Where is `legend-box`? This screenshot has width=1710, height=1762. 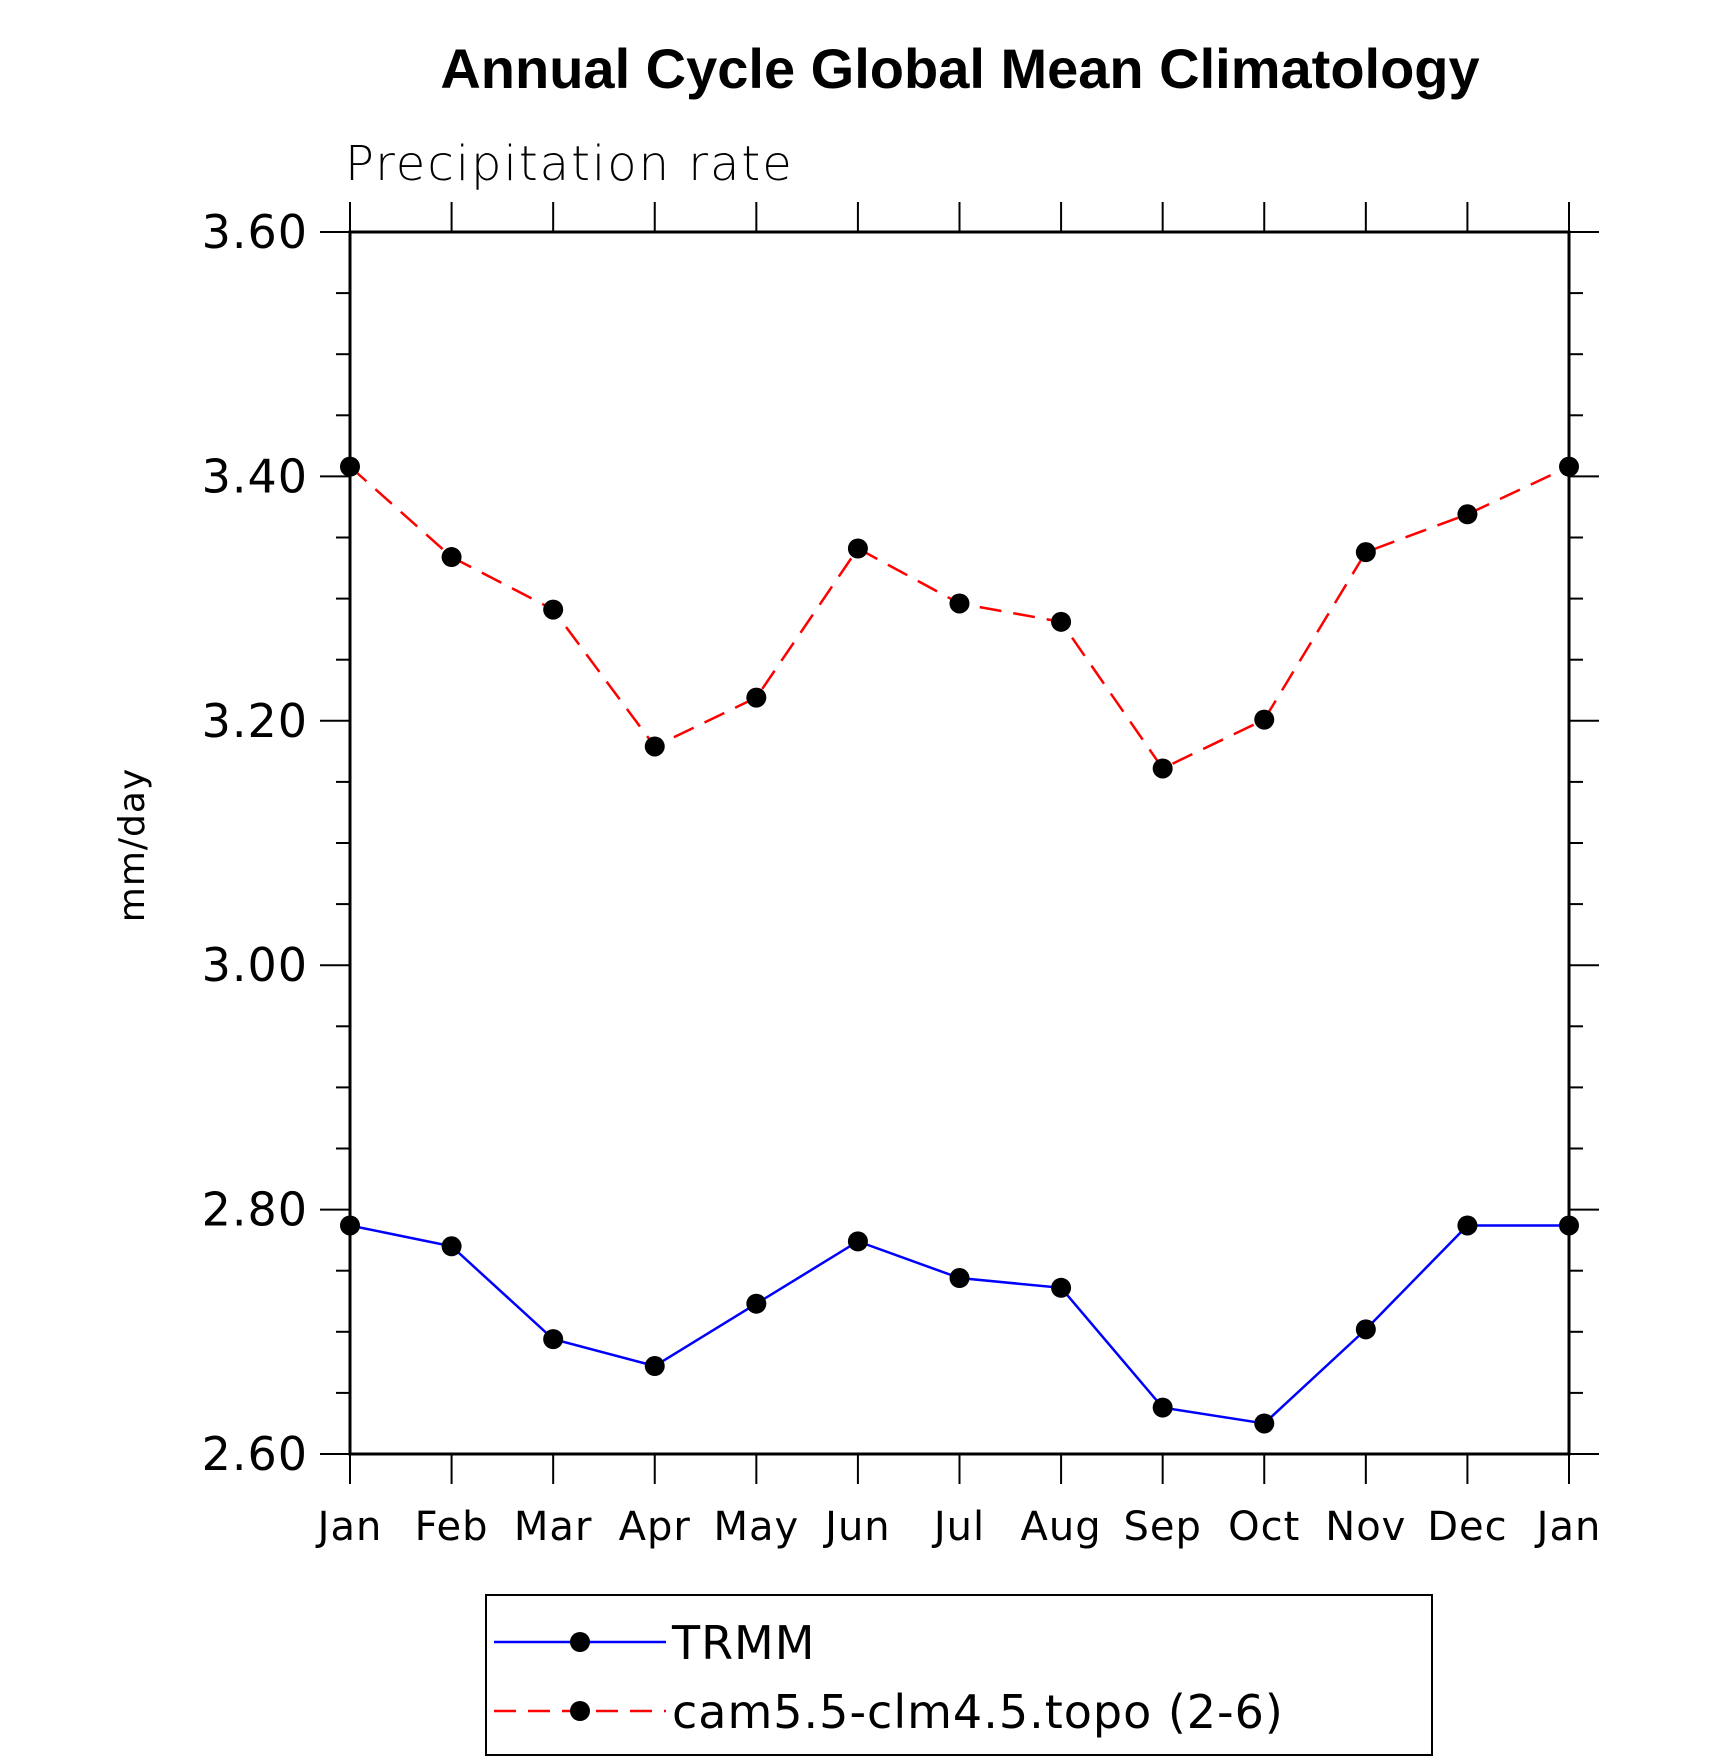 legend-box is located at coordinates (959, 1675).